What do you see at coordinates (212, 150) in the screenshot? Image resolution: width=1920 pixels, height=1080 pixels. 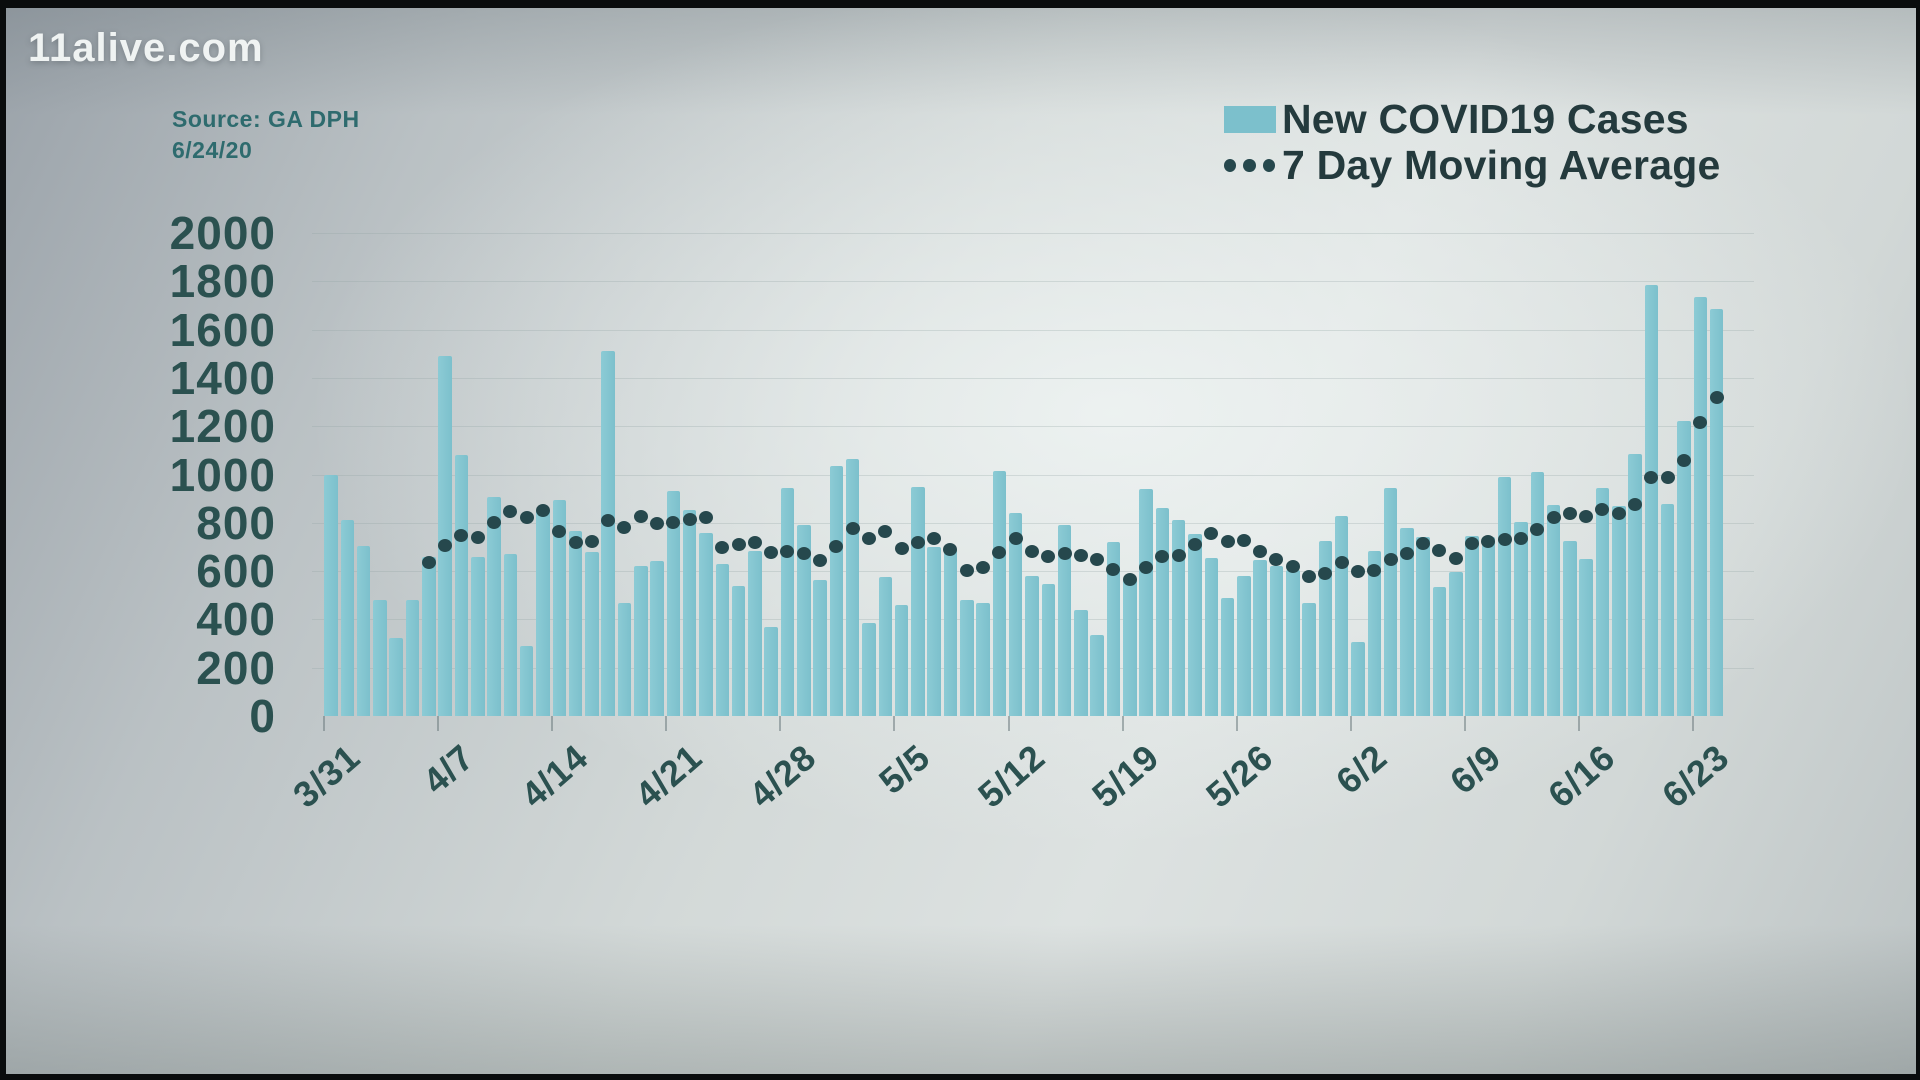 I see `source-date: 6/24/20` at bounding box center [212, 150].